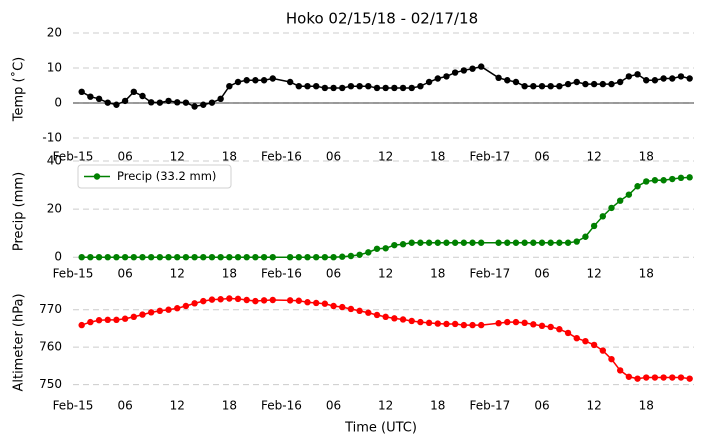 The image size is (704, 445). What do you see at coordinates (19, 211) in the screenshot?
I see `y-axis-label: Precip (mm)` at bounding box center [19, 211].